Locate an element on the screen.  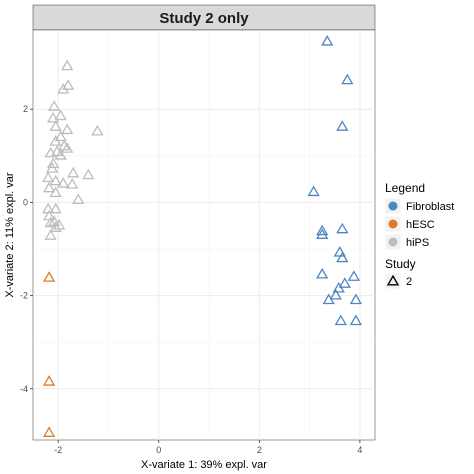
x-tick-label: 2 is located at coordinates (259, 450).